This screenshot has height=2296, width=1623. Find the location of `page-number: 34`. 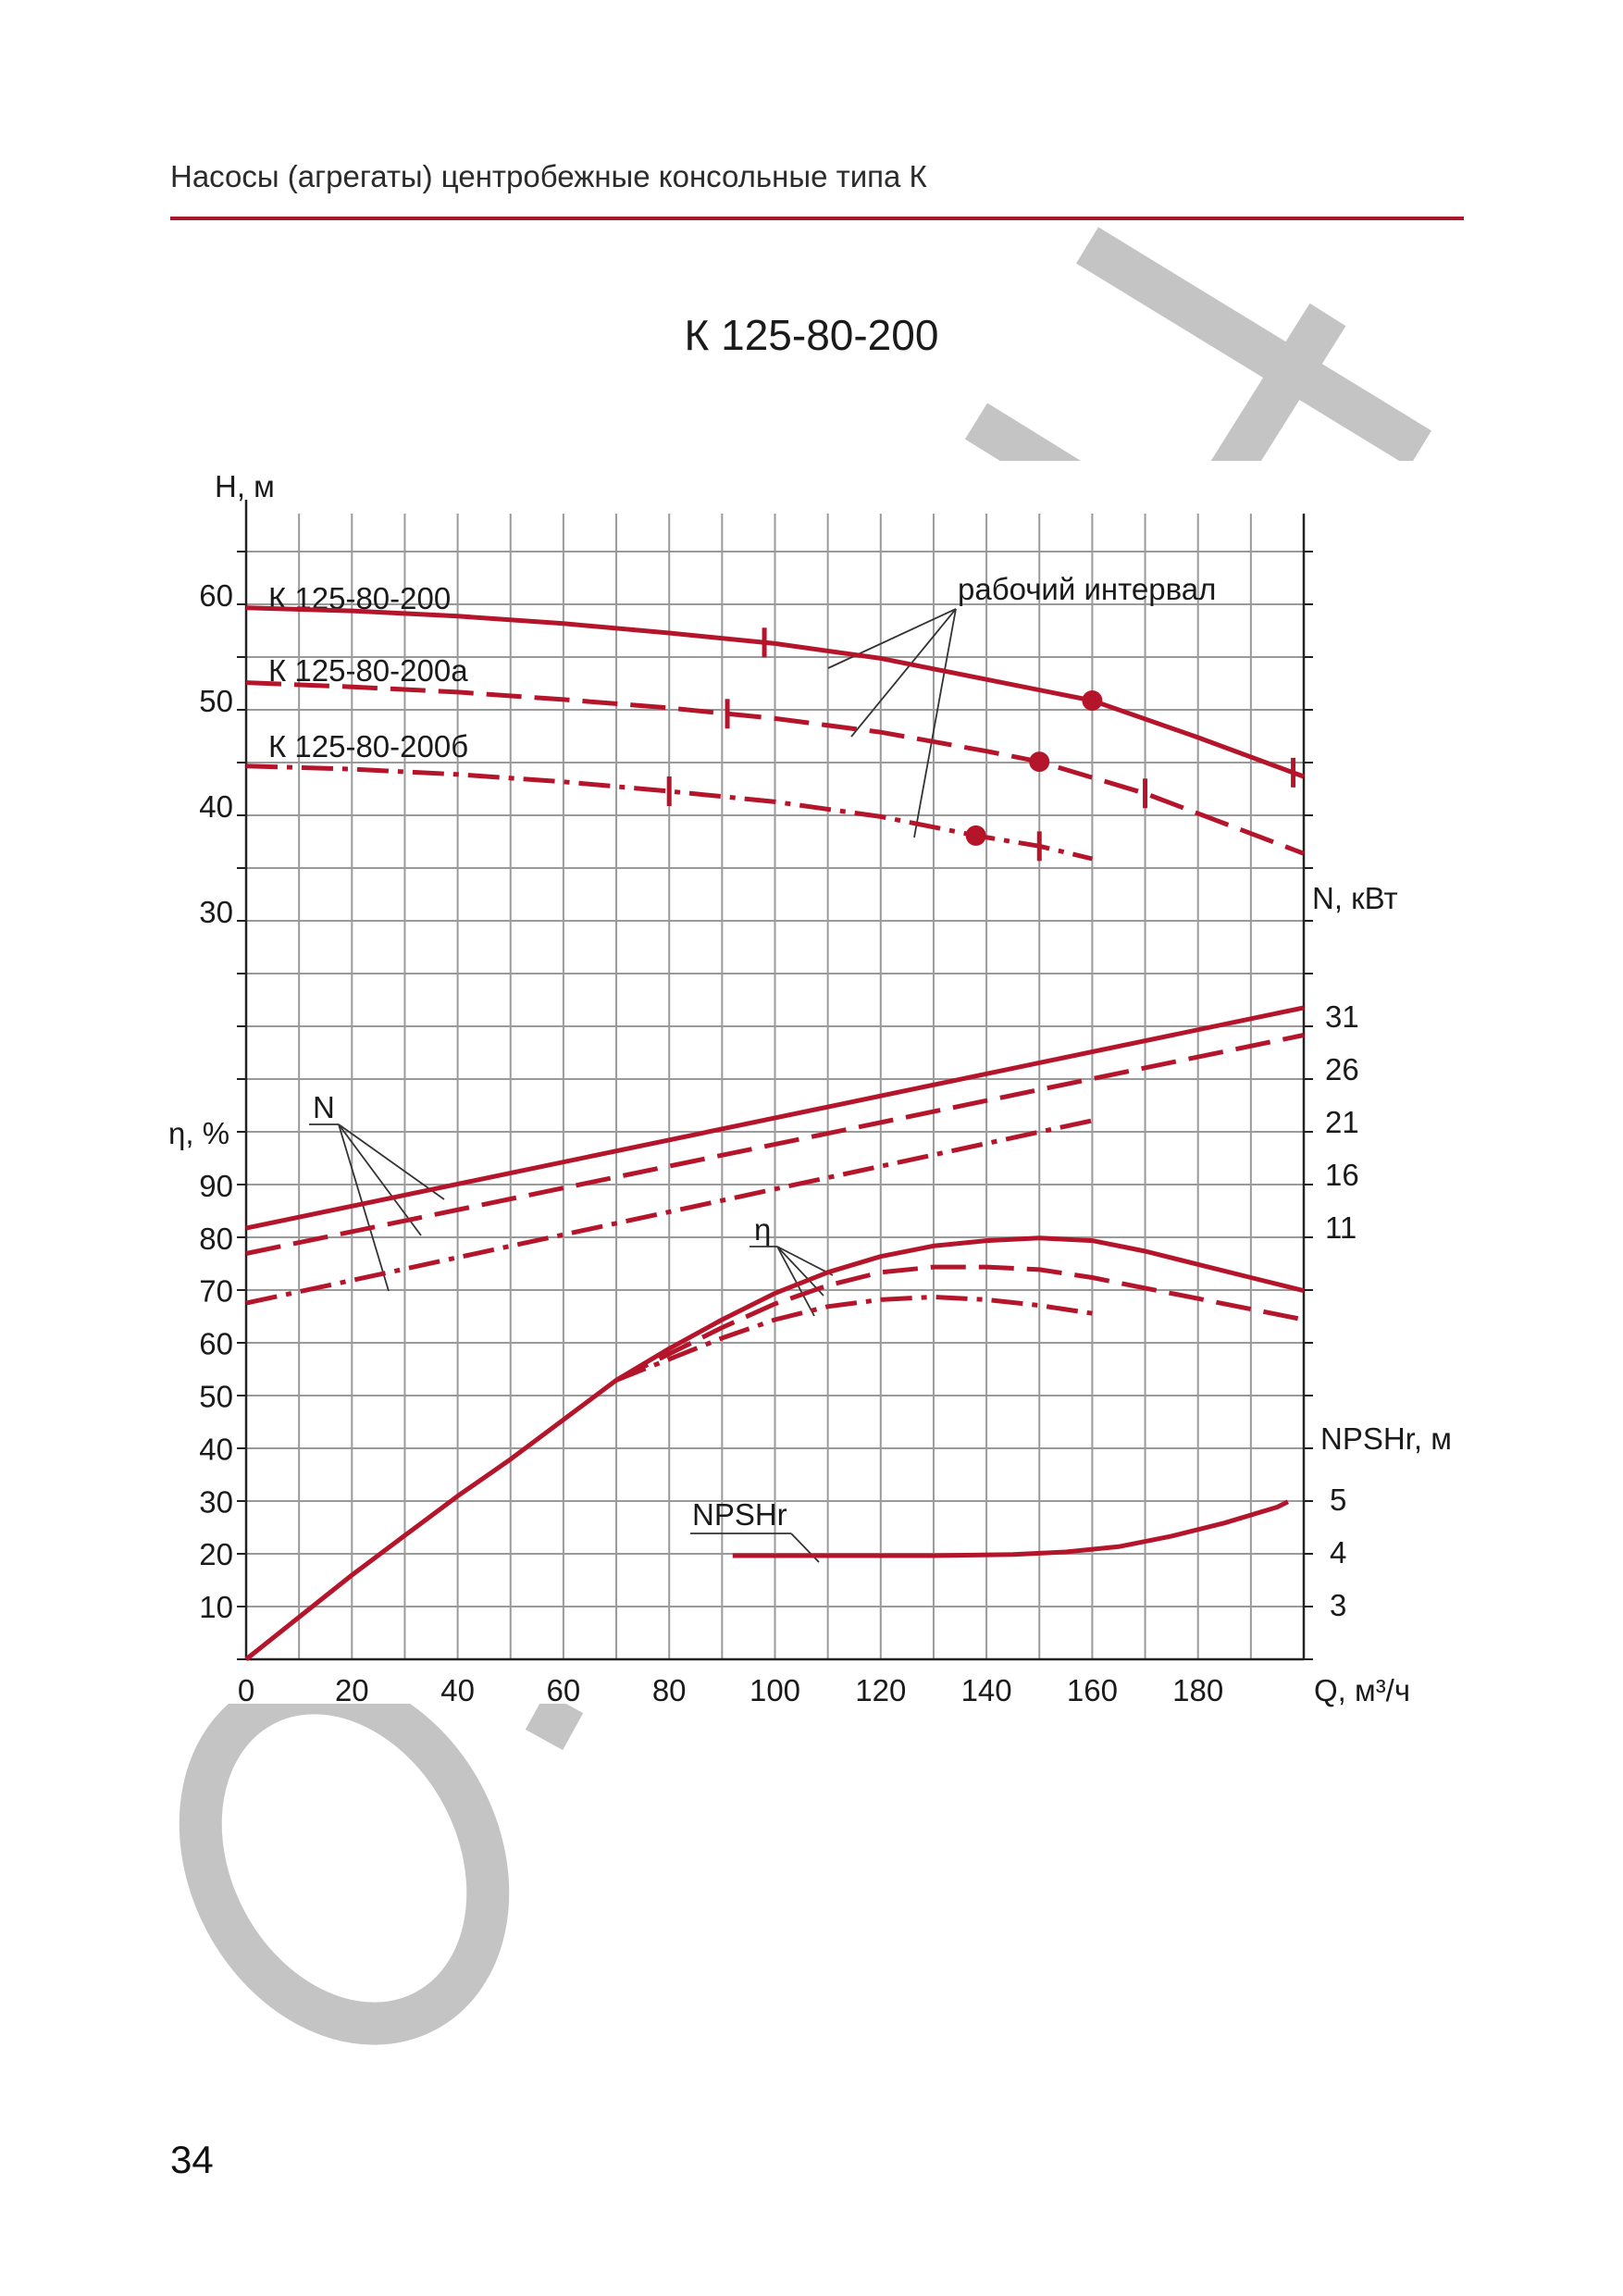

page-number: 34 is located at coordinates (192, 2159).